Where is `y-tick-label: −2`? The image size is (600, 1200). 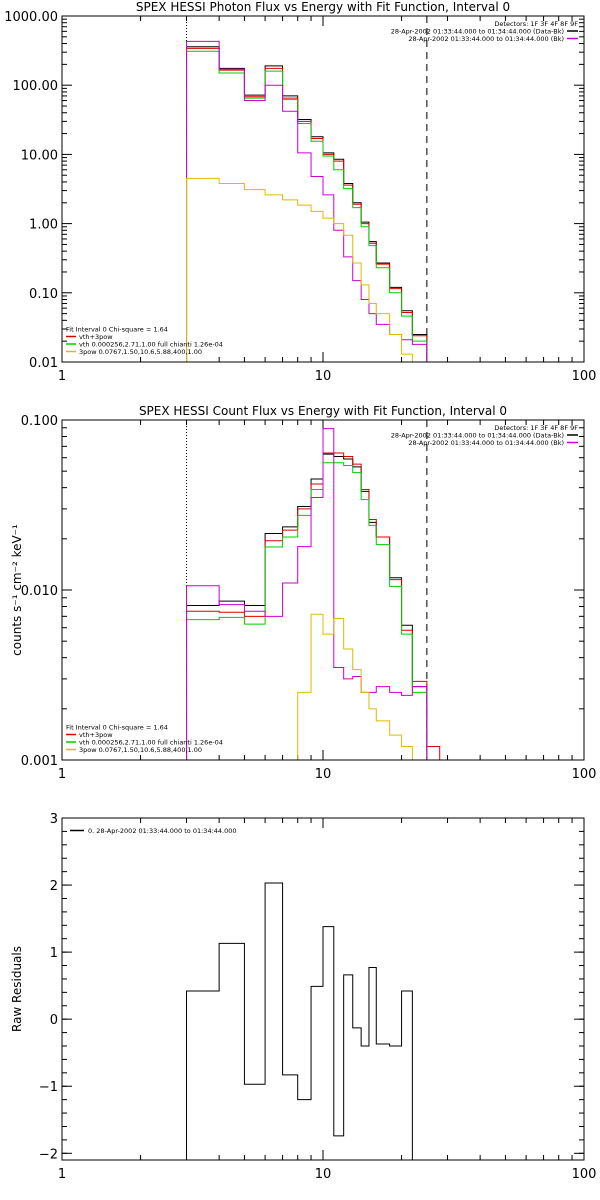
y-tick-label: −2 is located at coordinates (48, 1154).